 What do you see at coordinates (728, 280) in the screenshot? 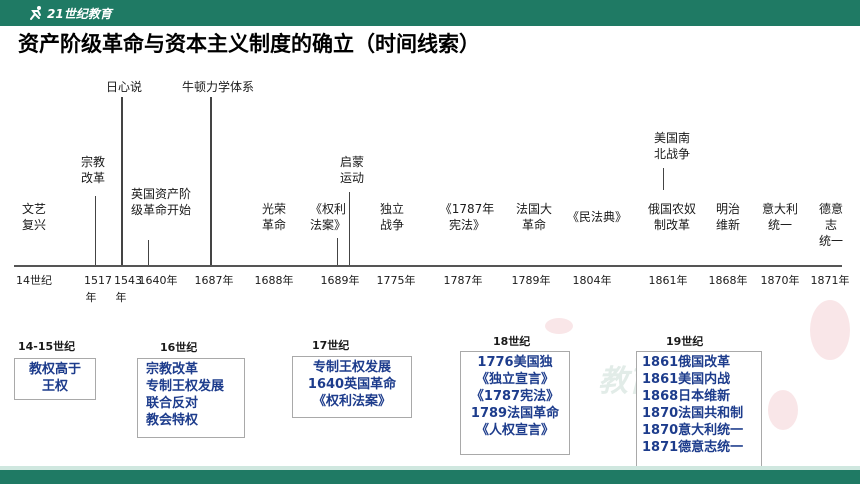
I see `year-label-1868: 1868年` at bounding box center [728, 280].